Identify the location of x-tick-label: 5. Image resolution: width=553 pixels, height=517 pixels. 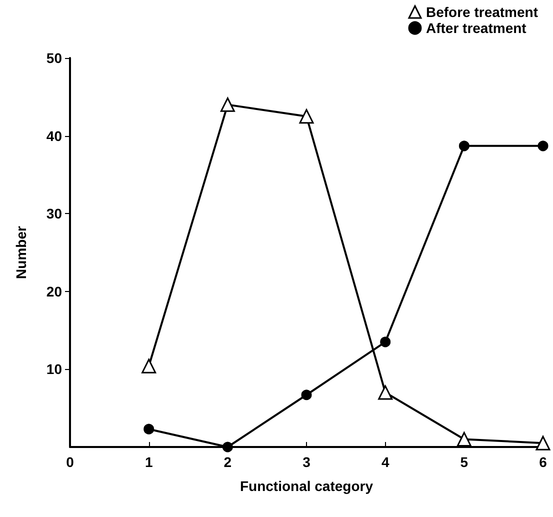
(464, 462).